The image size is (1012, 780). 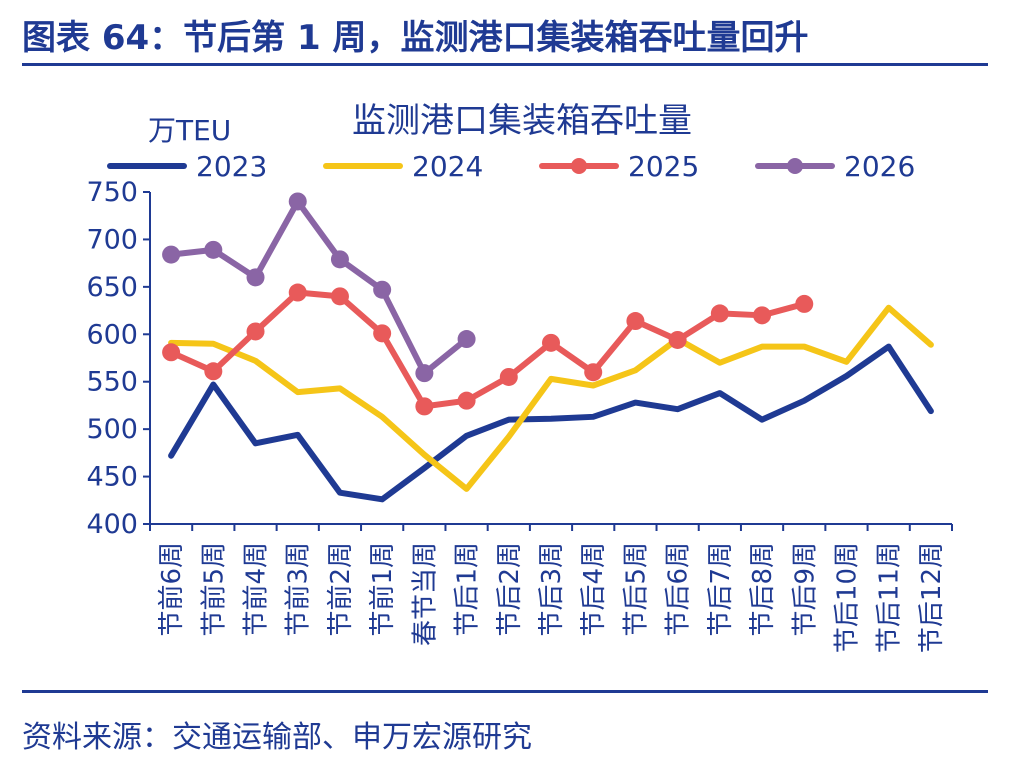 I want to click on source-note: 资料来源：交通运输部、申万宏源研究, so click(x=277, y=737).